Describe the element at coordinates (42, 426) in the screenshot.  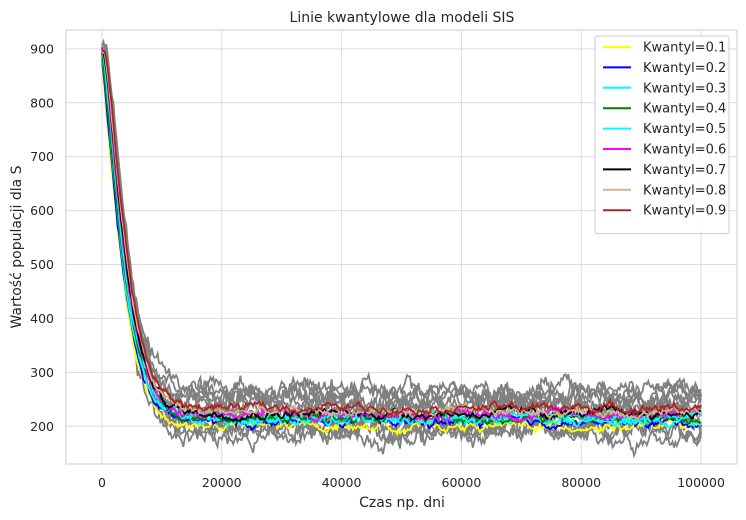
I see `y-tick-label: 200` at that location.